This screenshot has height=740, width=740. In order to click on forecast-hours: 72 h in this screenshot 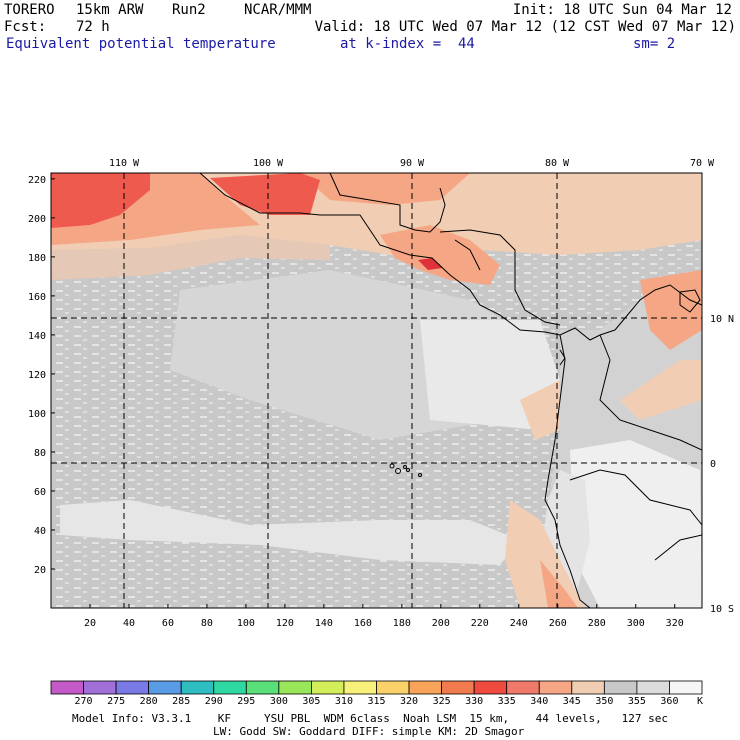, I will do `click(93, 27)`.